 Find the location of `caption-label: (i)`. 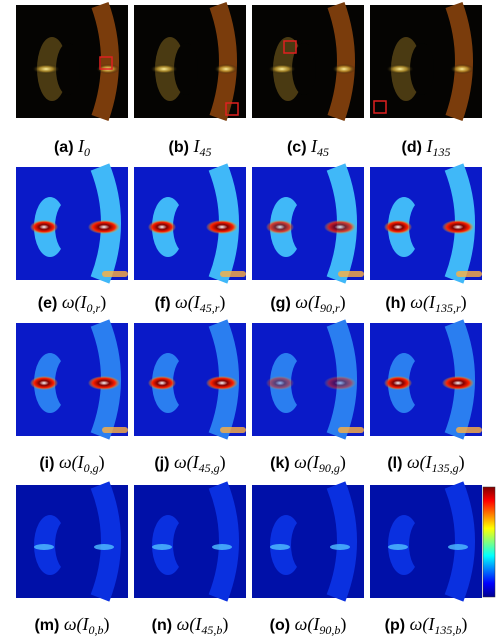

caption-label: (i) is located at coordinates (46, 463).